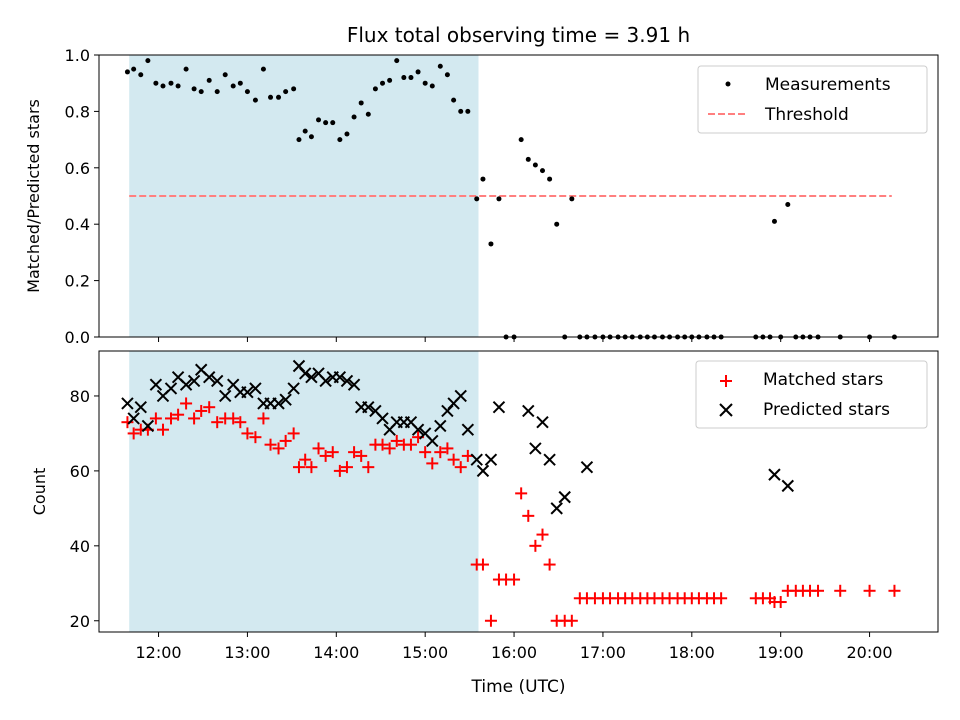 The height and width of the screenshot is (720, 960). Describe the element at coordinates (80, 546) in the screenshot. I see `bottom-y-tick-label: 40` at that location.